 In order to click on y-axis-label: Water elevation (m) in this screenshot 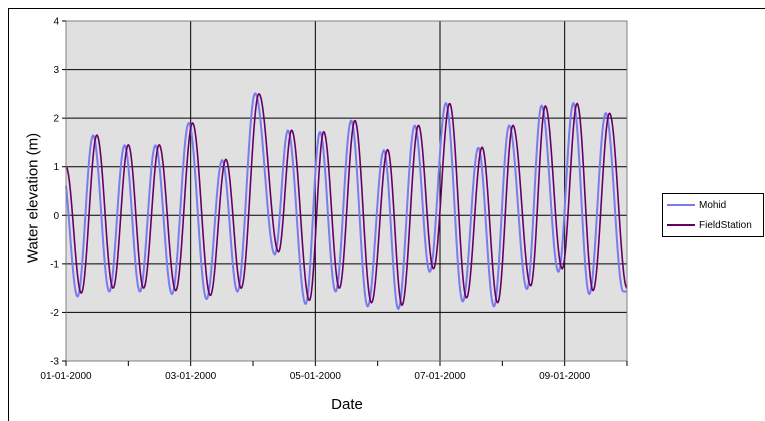, I will do `click(33, 198)`.